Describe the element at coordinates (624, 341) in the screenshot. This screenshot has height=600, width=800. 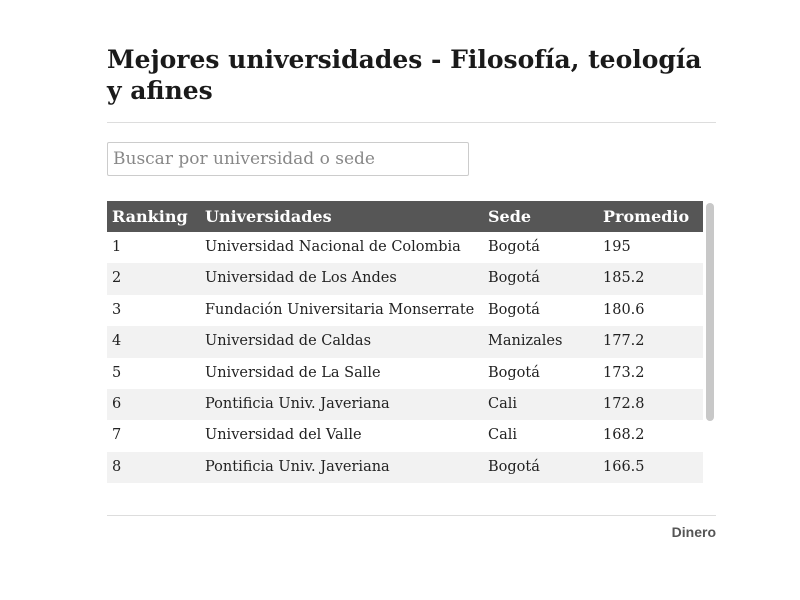
I see `table-cell: 177.2` at that location.